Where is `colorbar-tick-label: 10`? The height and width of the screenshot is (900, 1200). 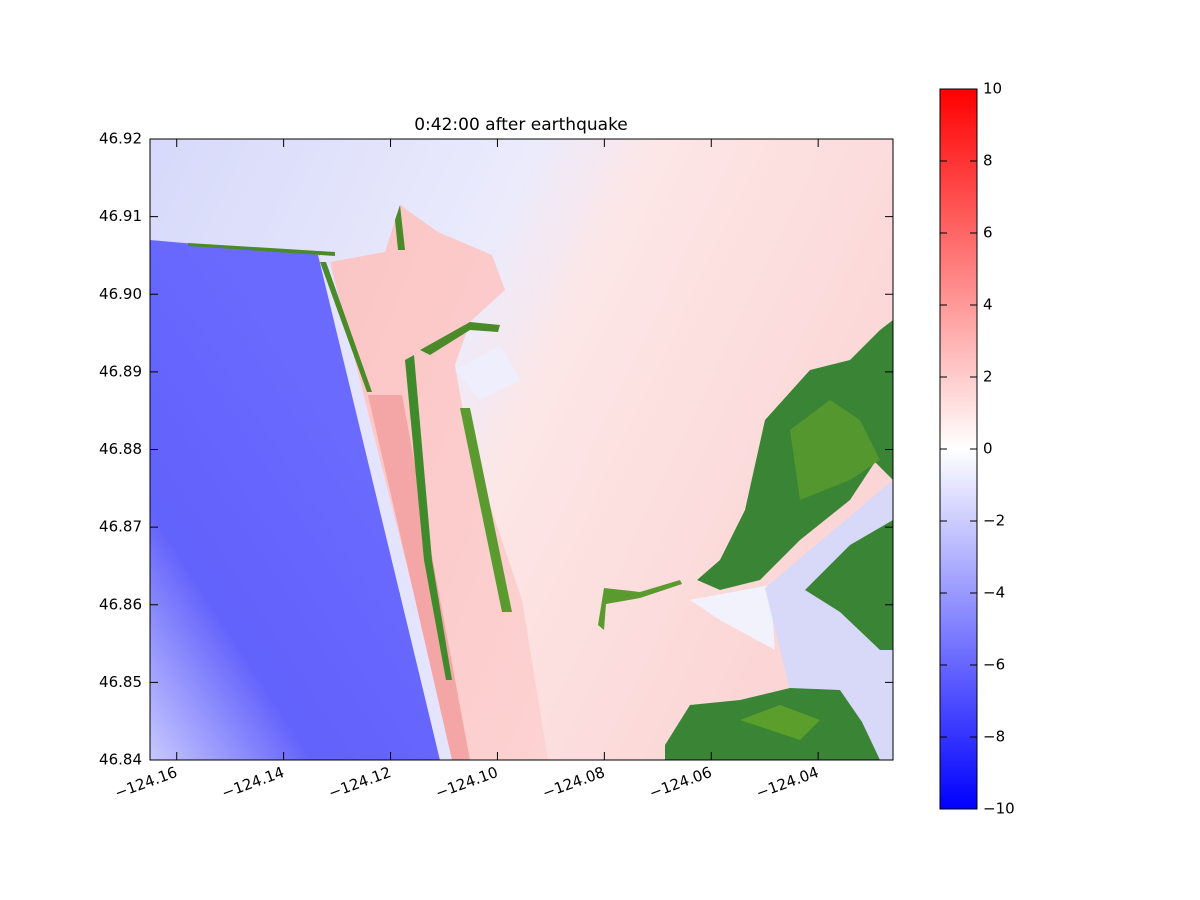 colorbar-tick-label: 10 is located at coordinates (992, 89).